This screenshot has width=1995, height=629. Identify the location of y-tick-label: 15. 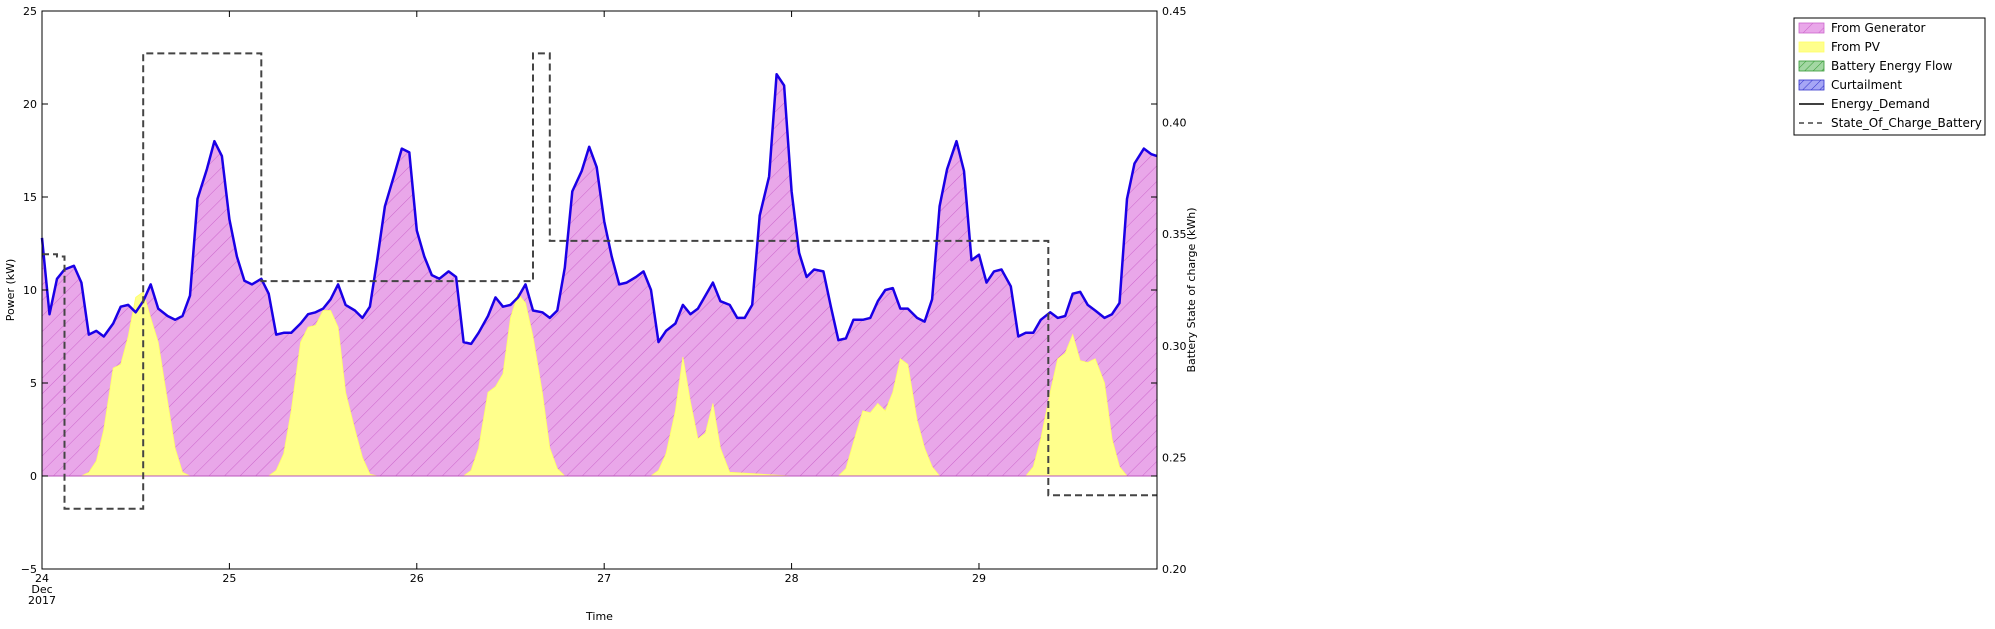
(30, 197).